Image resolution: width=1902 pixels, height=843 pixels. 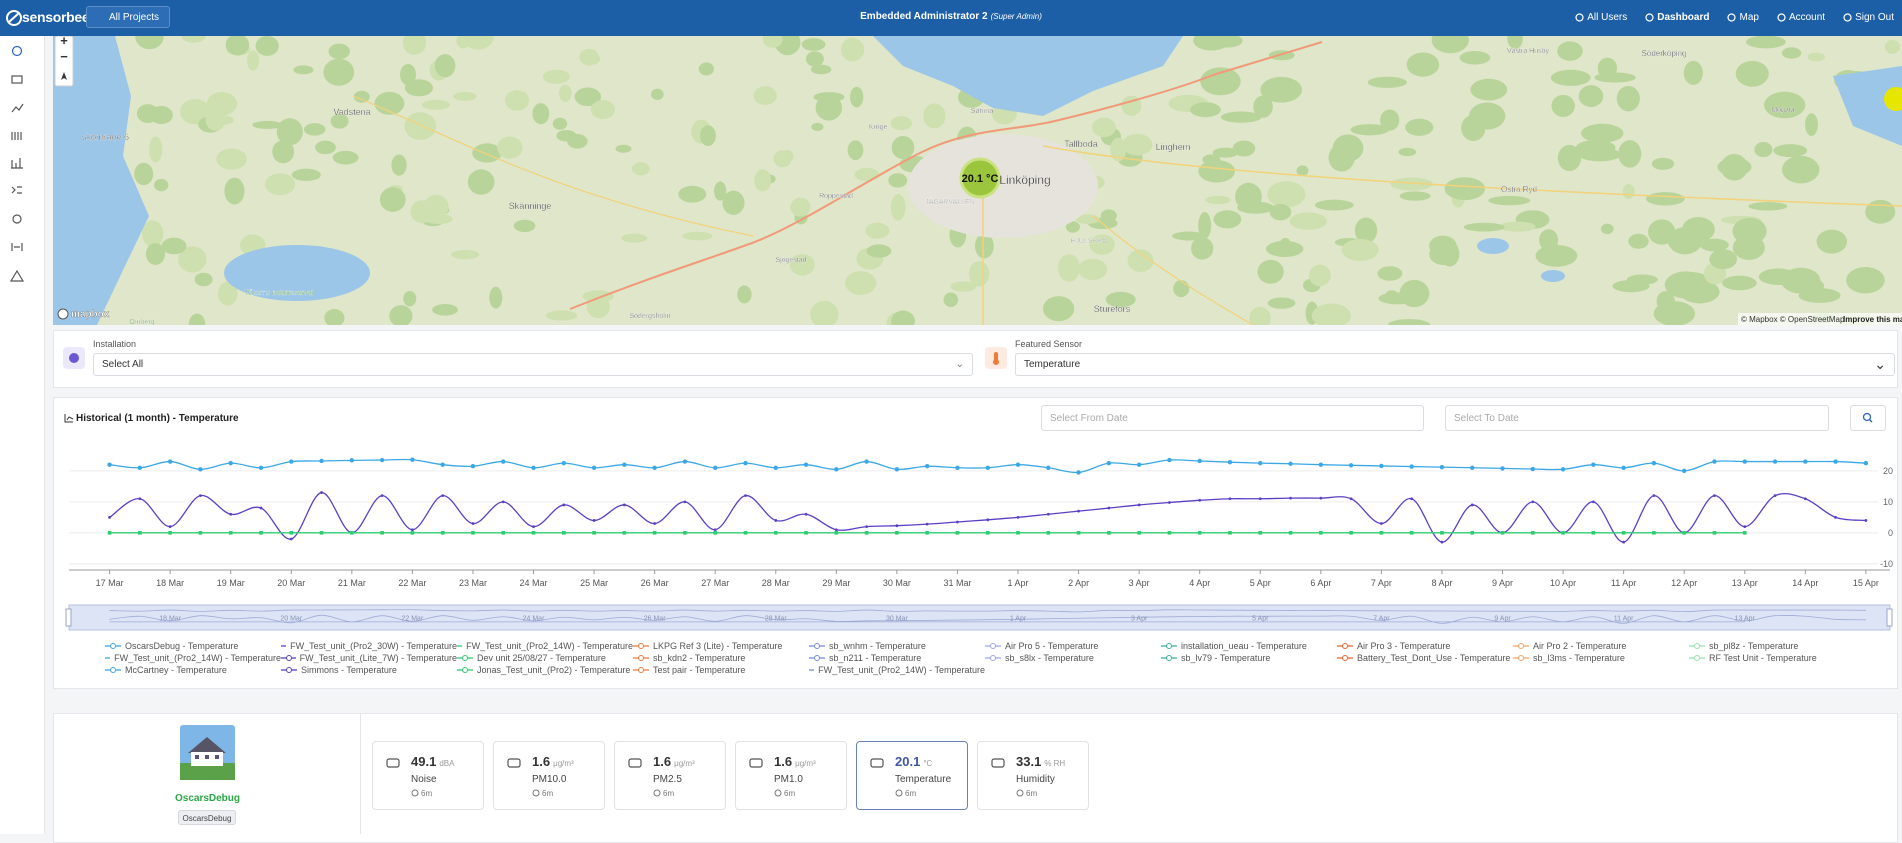 I want to click on legend-item: Air Pro 2 - Temperature, so click(x=1601, y=646).